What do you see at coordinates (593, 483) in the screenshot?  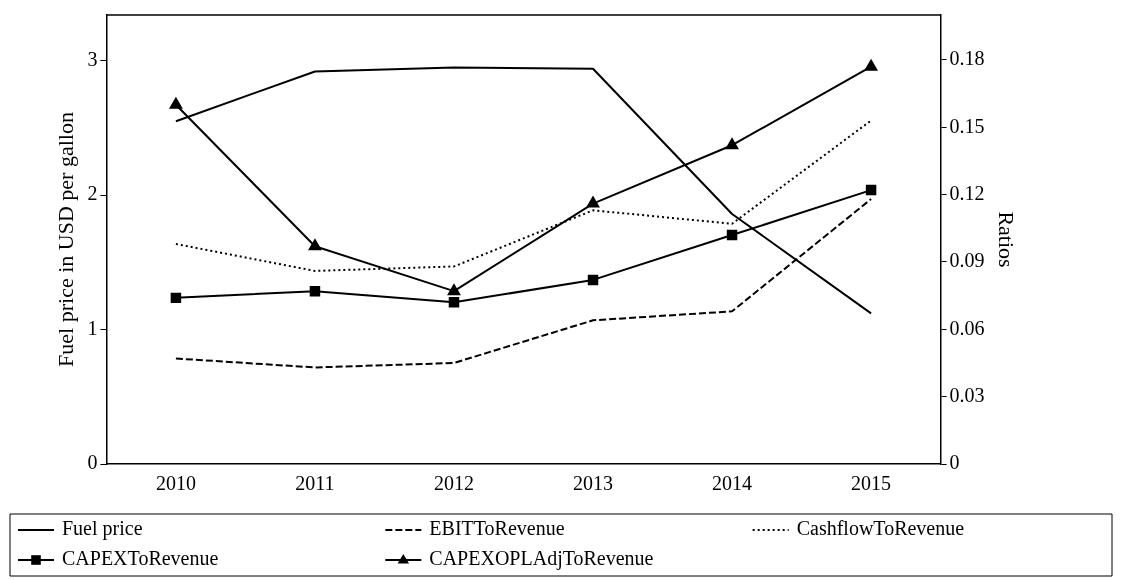 I see `x-tick-label: 2013` at bounding box center [593, 483].